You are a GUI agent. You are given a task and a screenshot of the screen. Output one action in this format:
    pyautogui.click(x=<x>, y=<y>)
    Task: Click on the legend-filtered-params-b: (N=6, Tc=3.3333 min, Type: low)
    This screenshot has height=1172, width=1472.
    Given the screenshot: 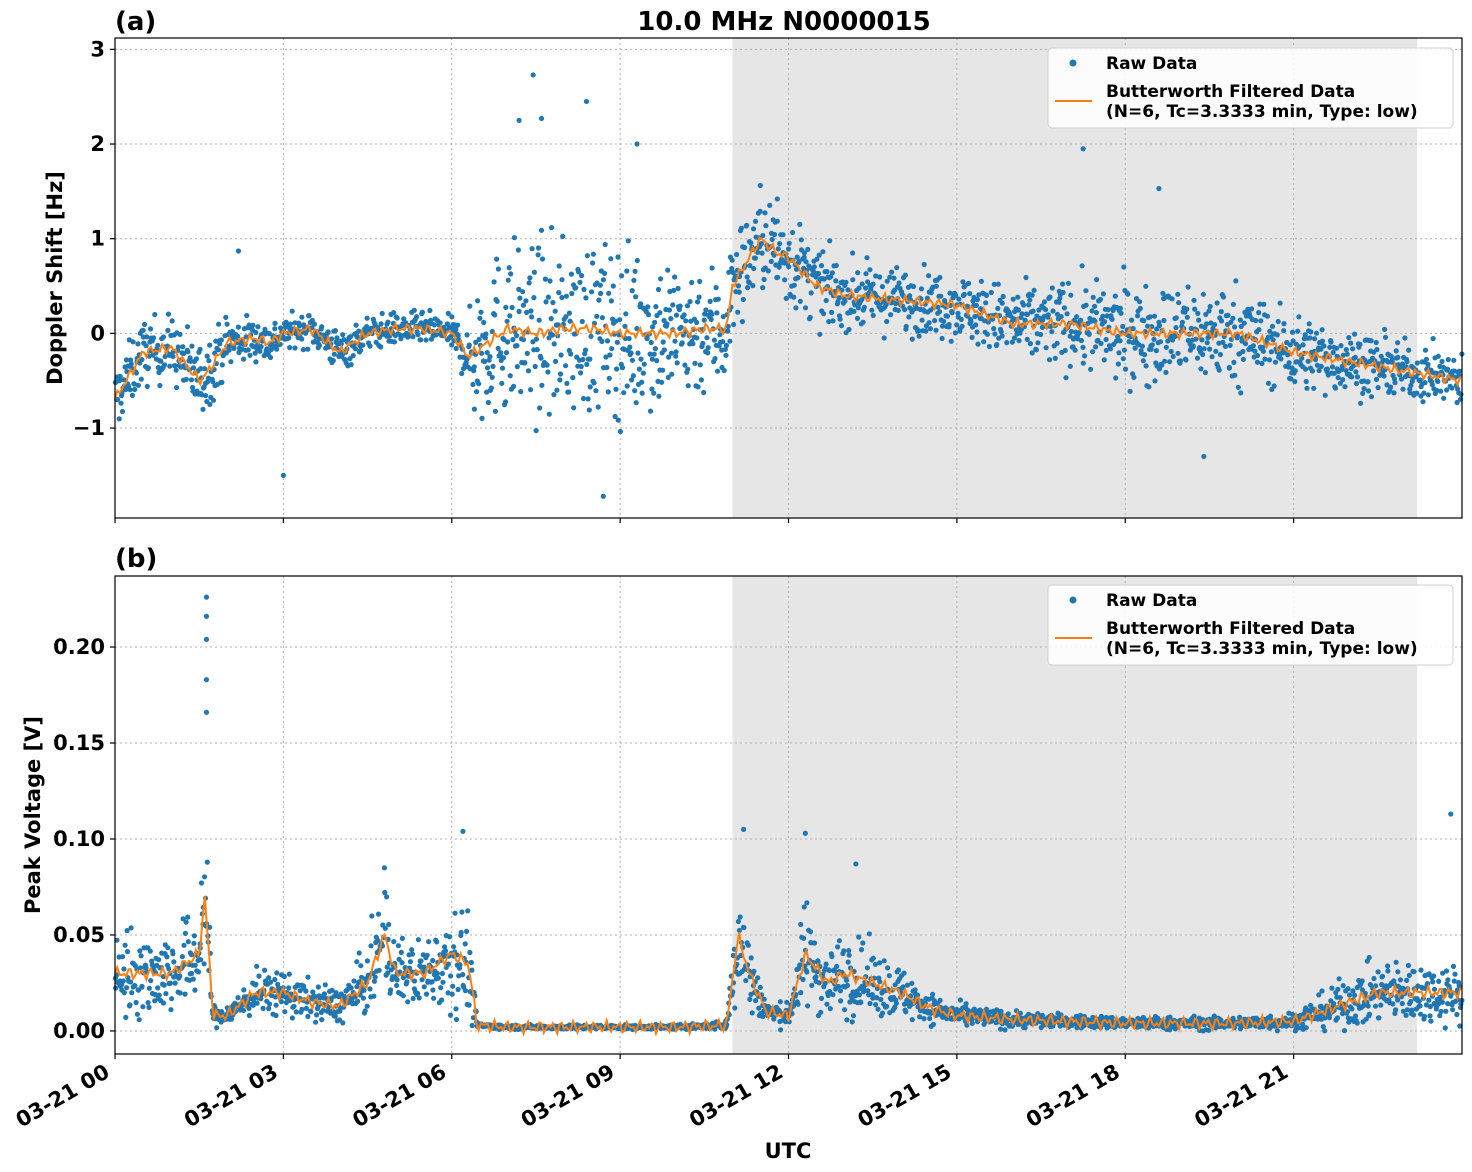 What is the action you would take?
    pyautogui.click(x=1262, y=649)
    